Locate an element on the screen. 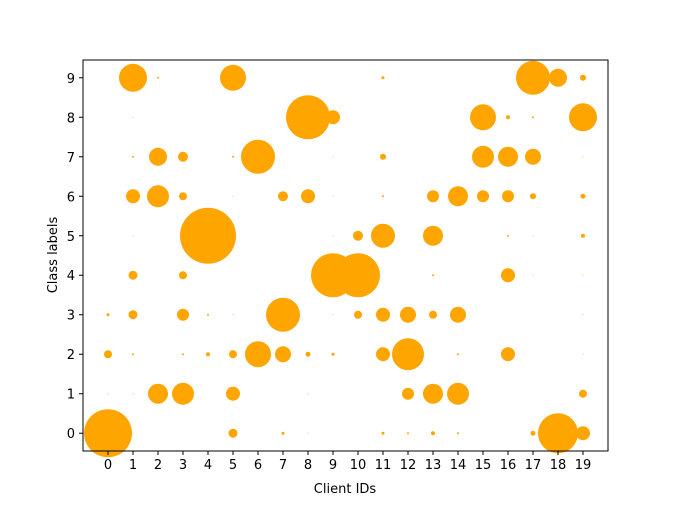 The width and height of the screenshot is (675, 511). x-tick-label: 0 is located at coordinates (108, 465).